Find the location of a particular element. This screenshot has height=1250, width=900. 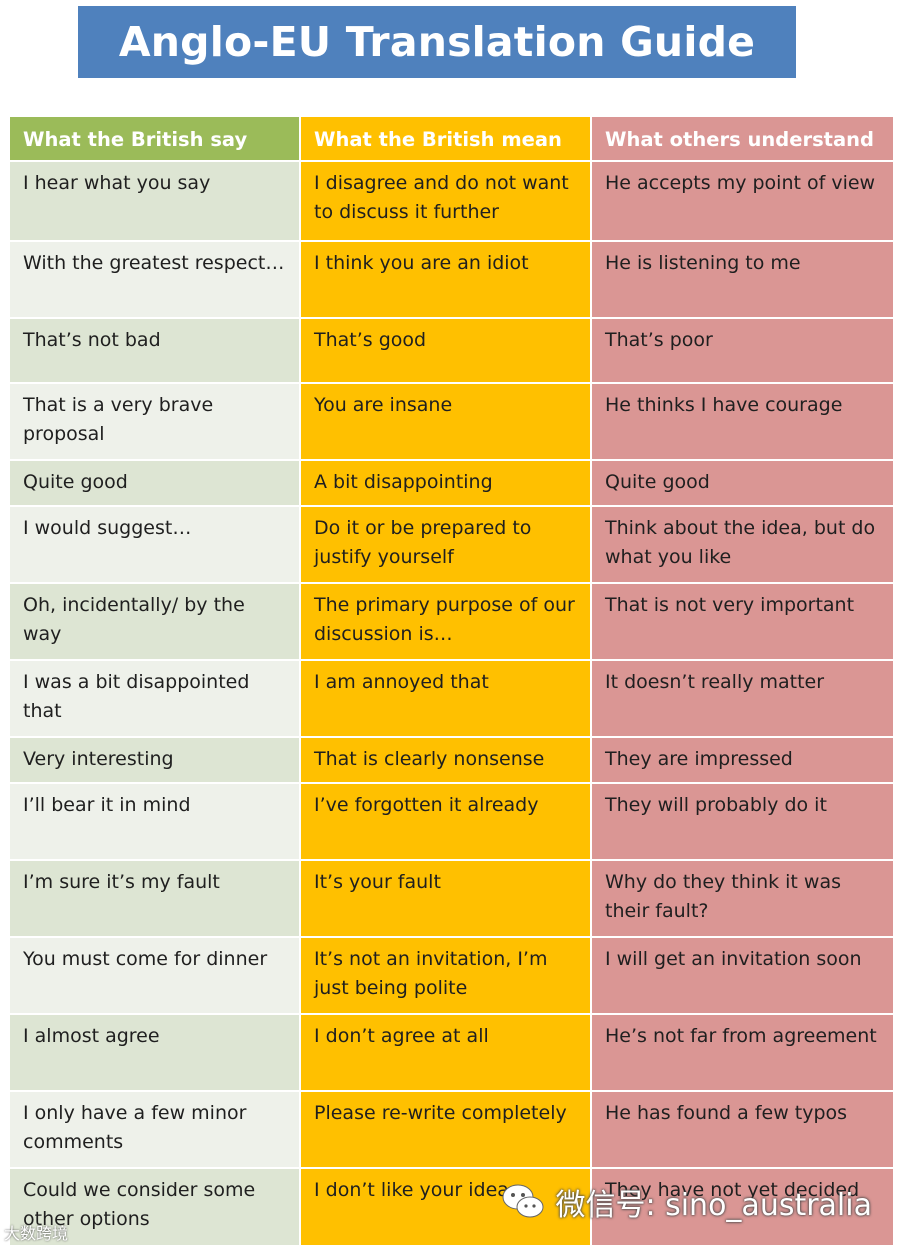

header-what-british-say: What the British say is located at coordinates (154, 139).